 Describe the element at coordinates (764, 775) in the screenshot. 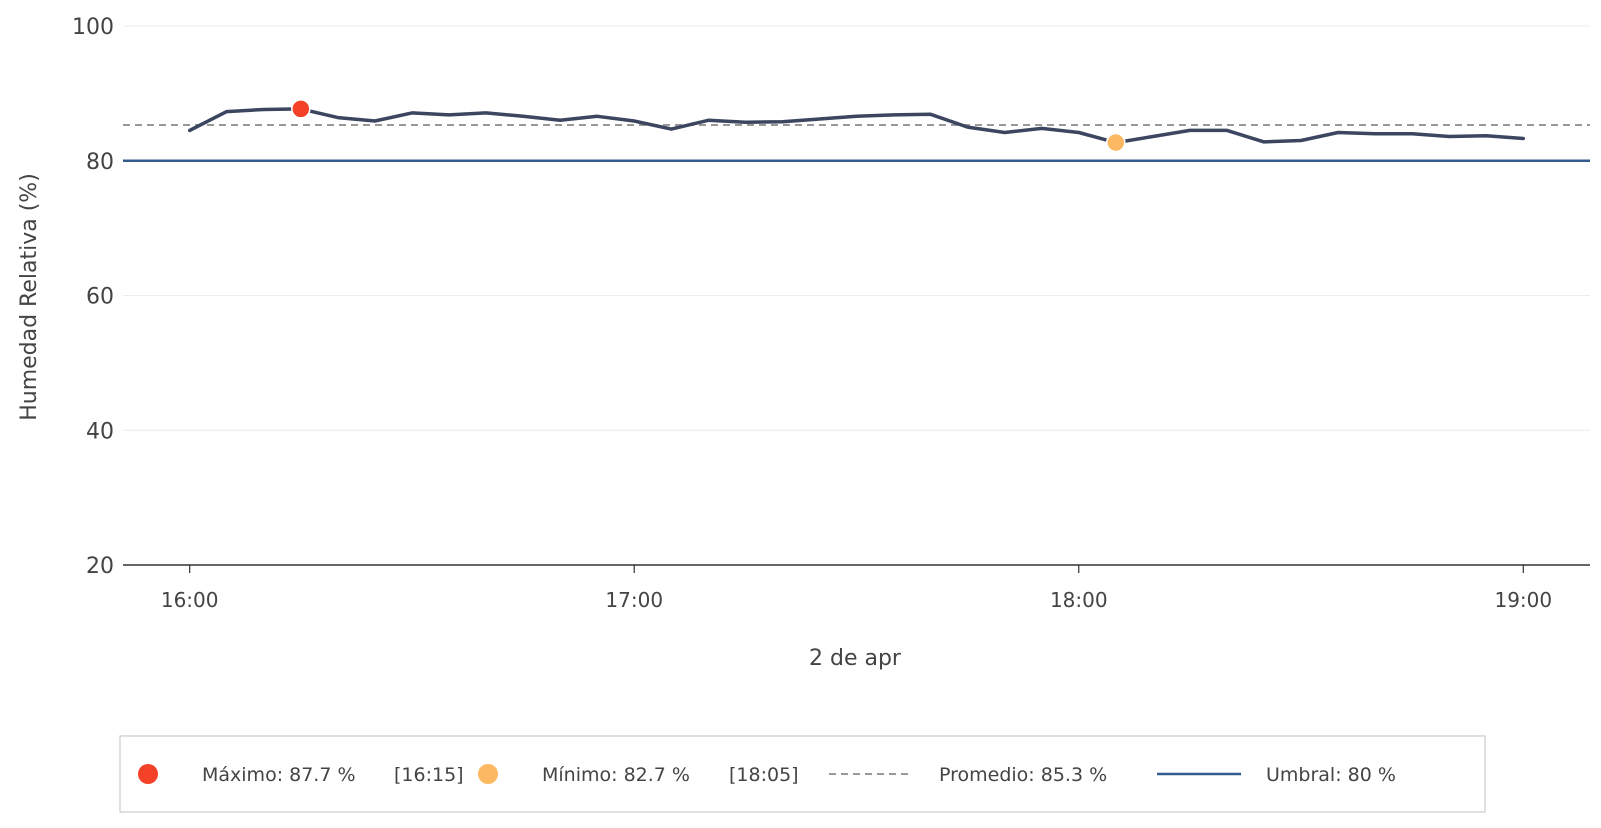

I see `legend-min-time: [18:05]` at that location.